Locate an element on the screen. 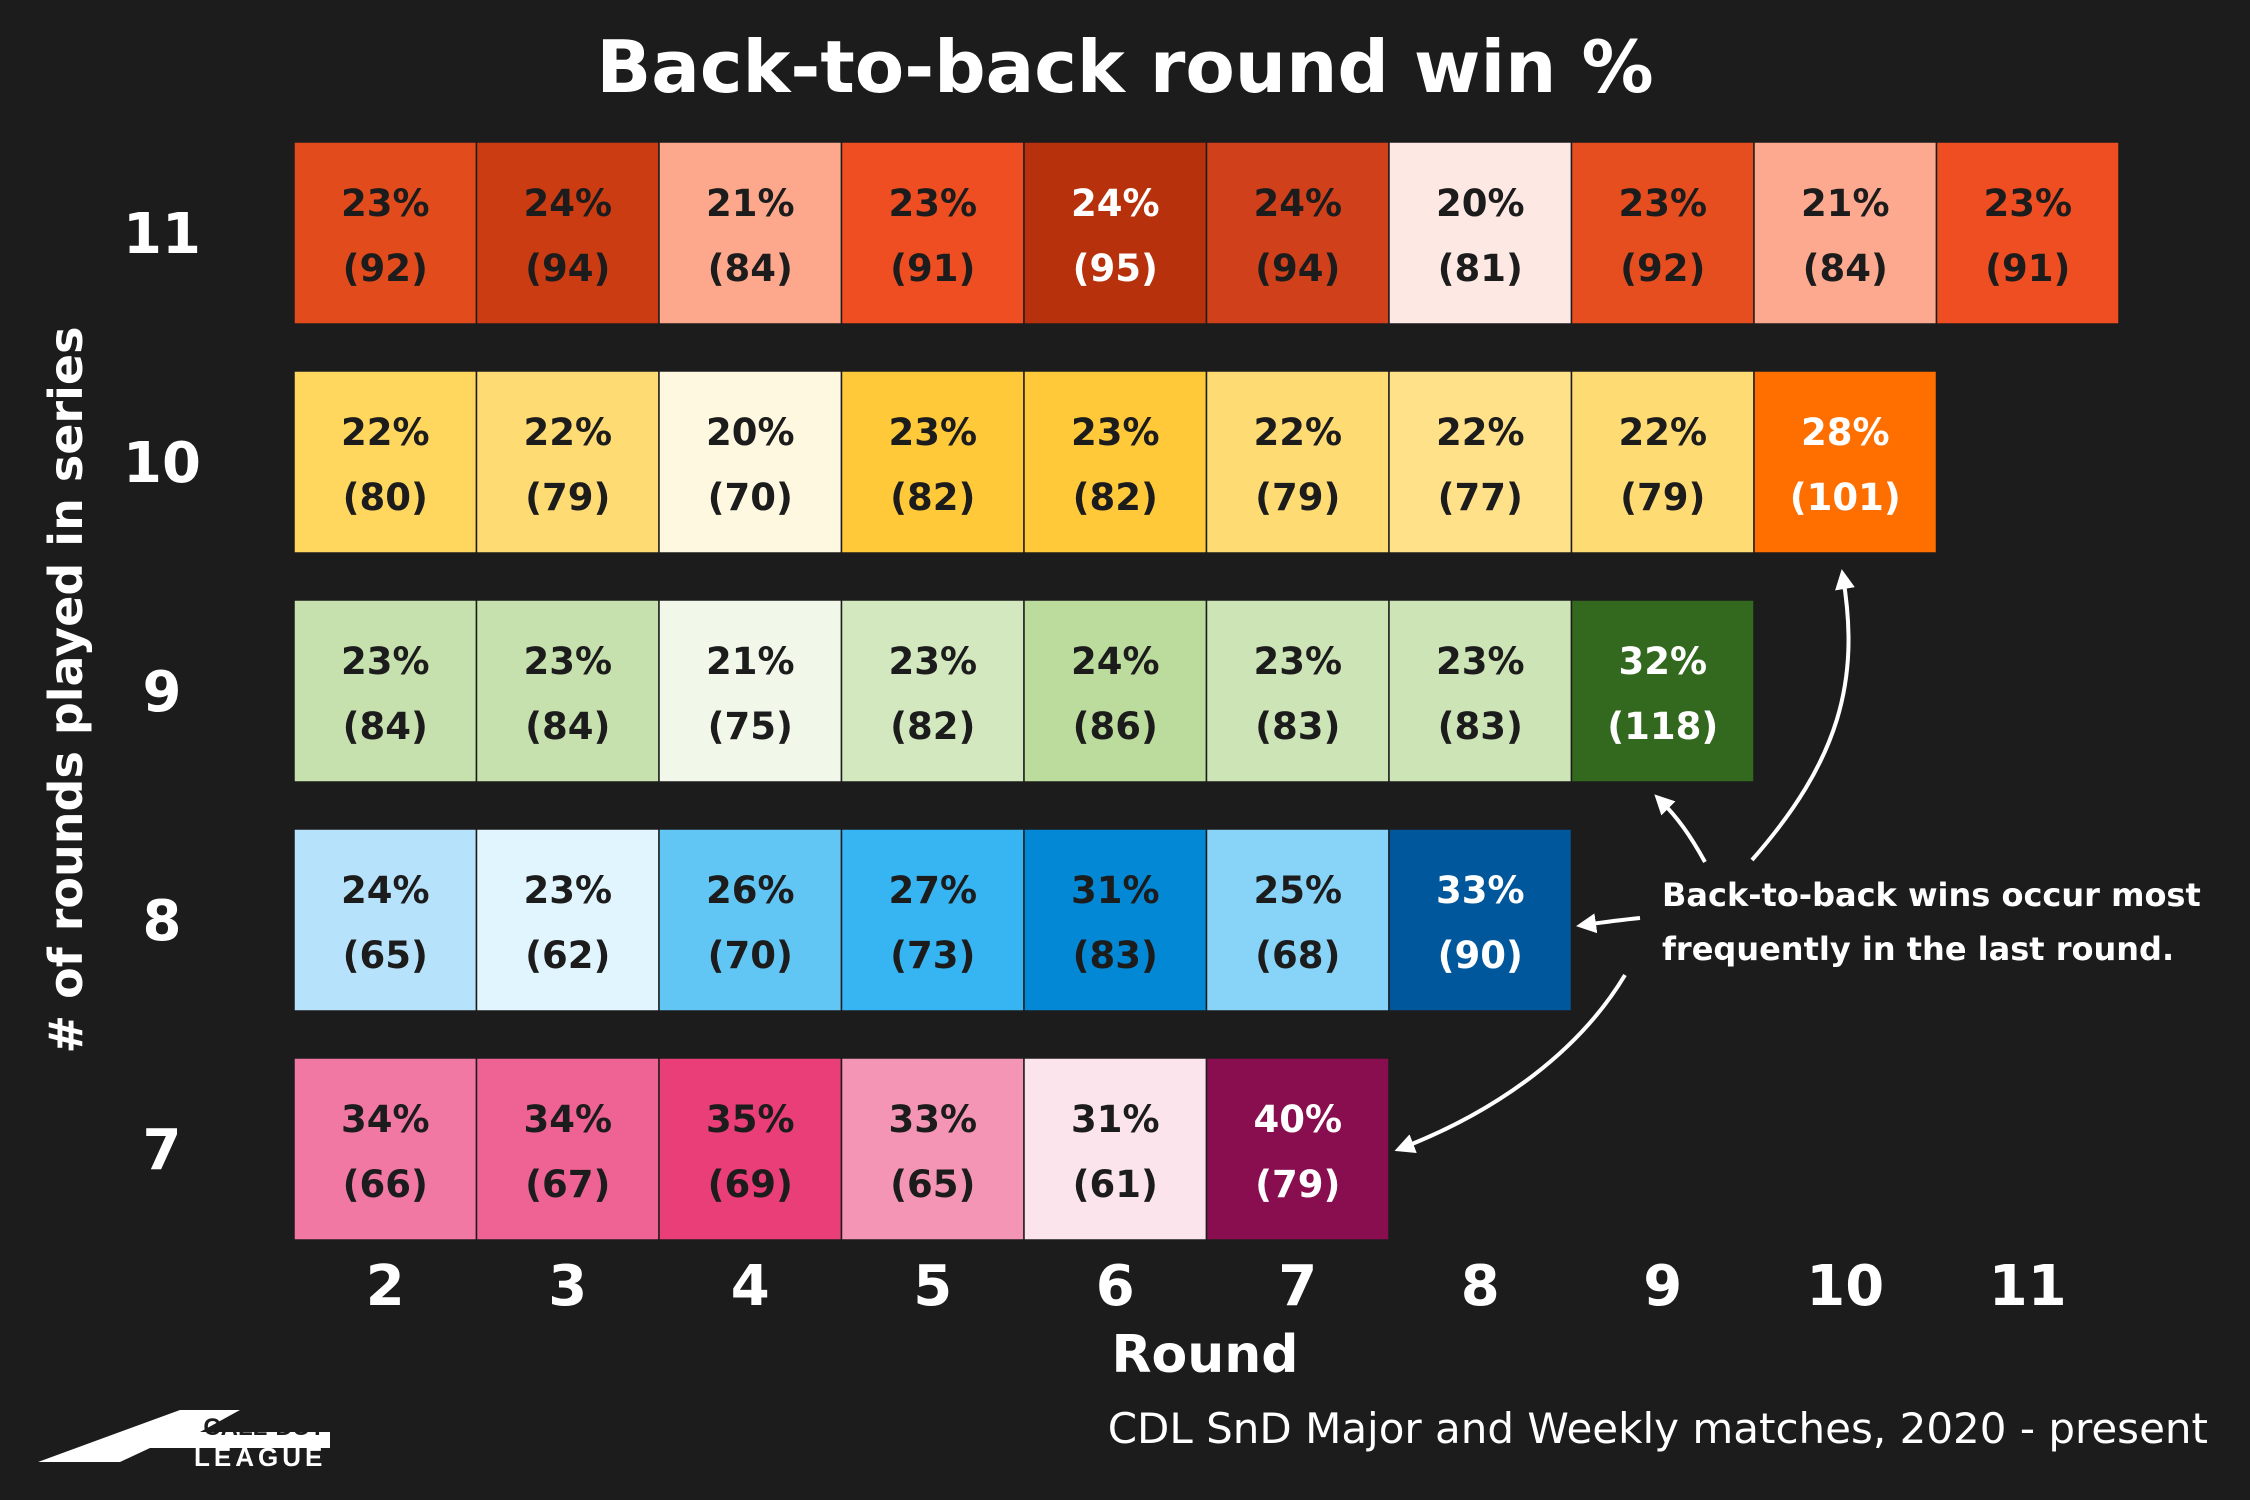 The width and height of the screenshot is (2250, 1500). heatmap-cell-r9-c8: 23% (83) is located at coordinates (1480, 691).